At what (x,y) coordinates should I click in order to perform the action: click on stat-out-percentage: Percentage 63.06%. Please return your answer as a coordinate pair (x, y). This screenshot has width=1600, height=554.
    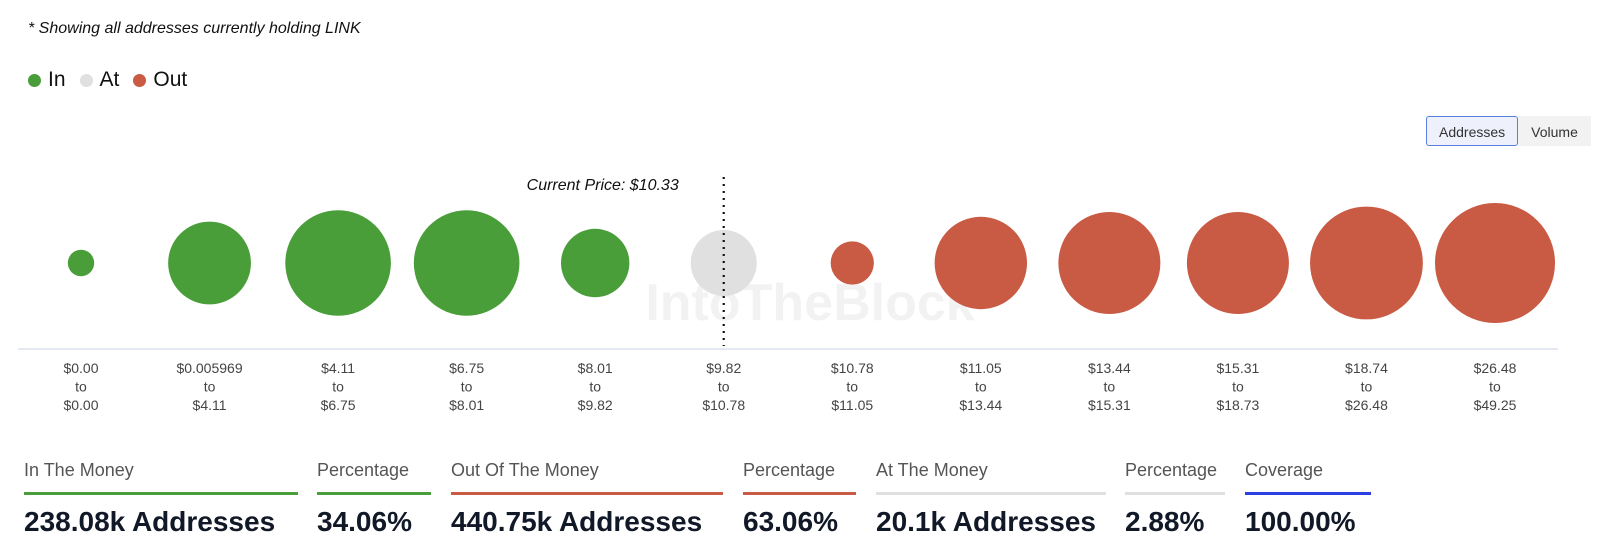
    Looking at the image, I should click on (799, 499).